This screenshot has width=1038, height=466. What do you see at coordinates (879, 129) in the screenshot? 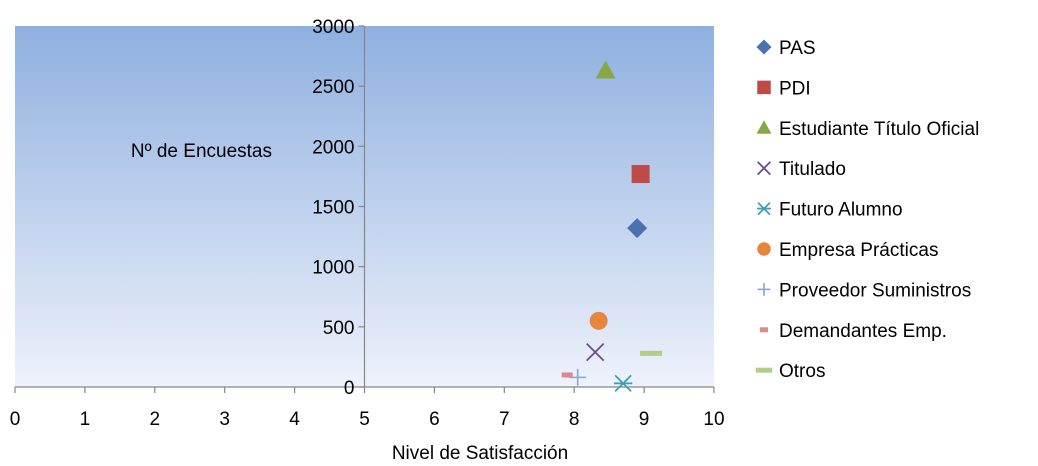
I see `legend-label-estudiante-titulo-oficial: Estudiante Título Oficial` at bounding box center [879, 129].